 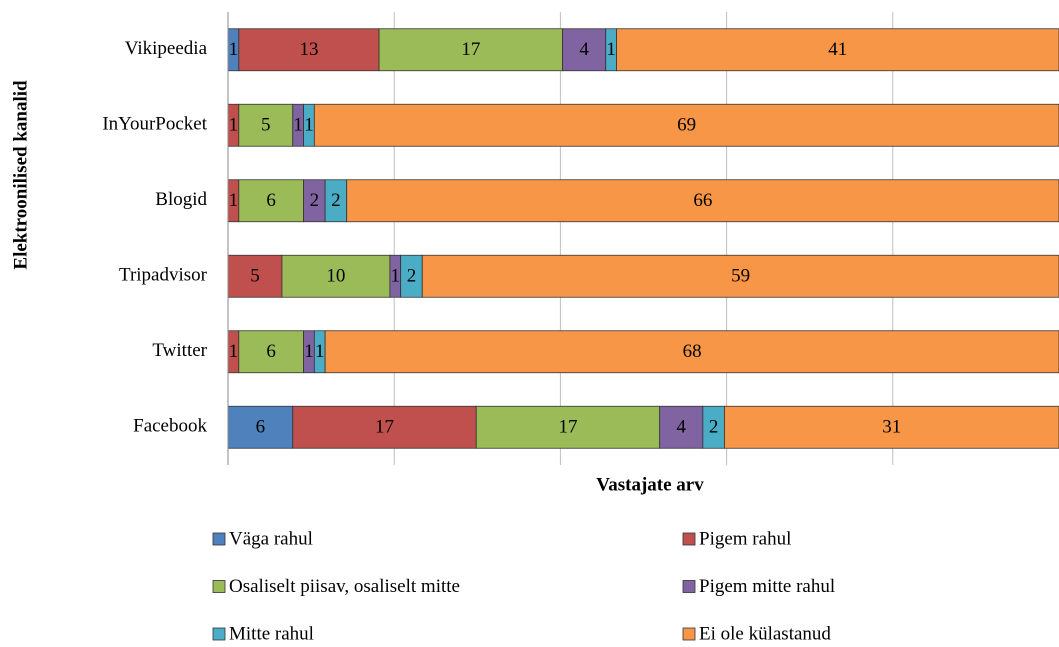 I want to click on legend-label: Pigem mitte rahul, so click(x=767, y=586).